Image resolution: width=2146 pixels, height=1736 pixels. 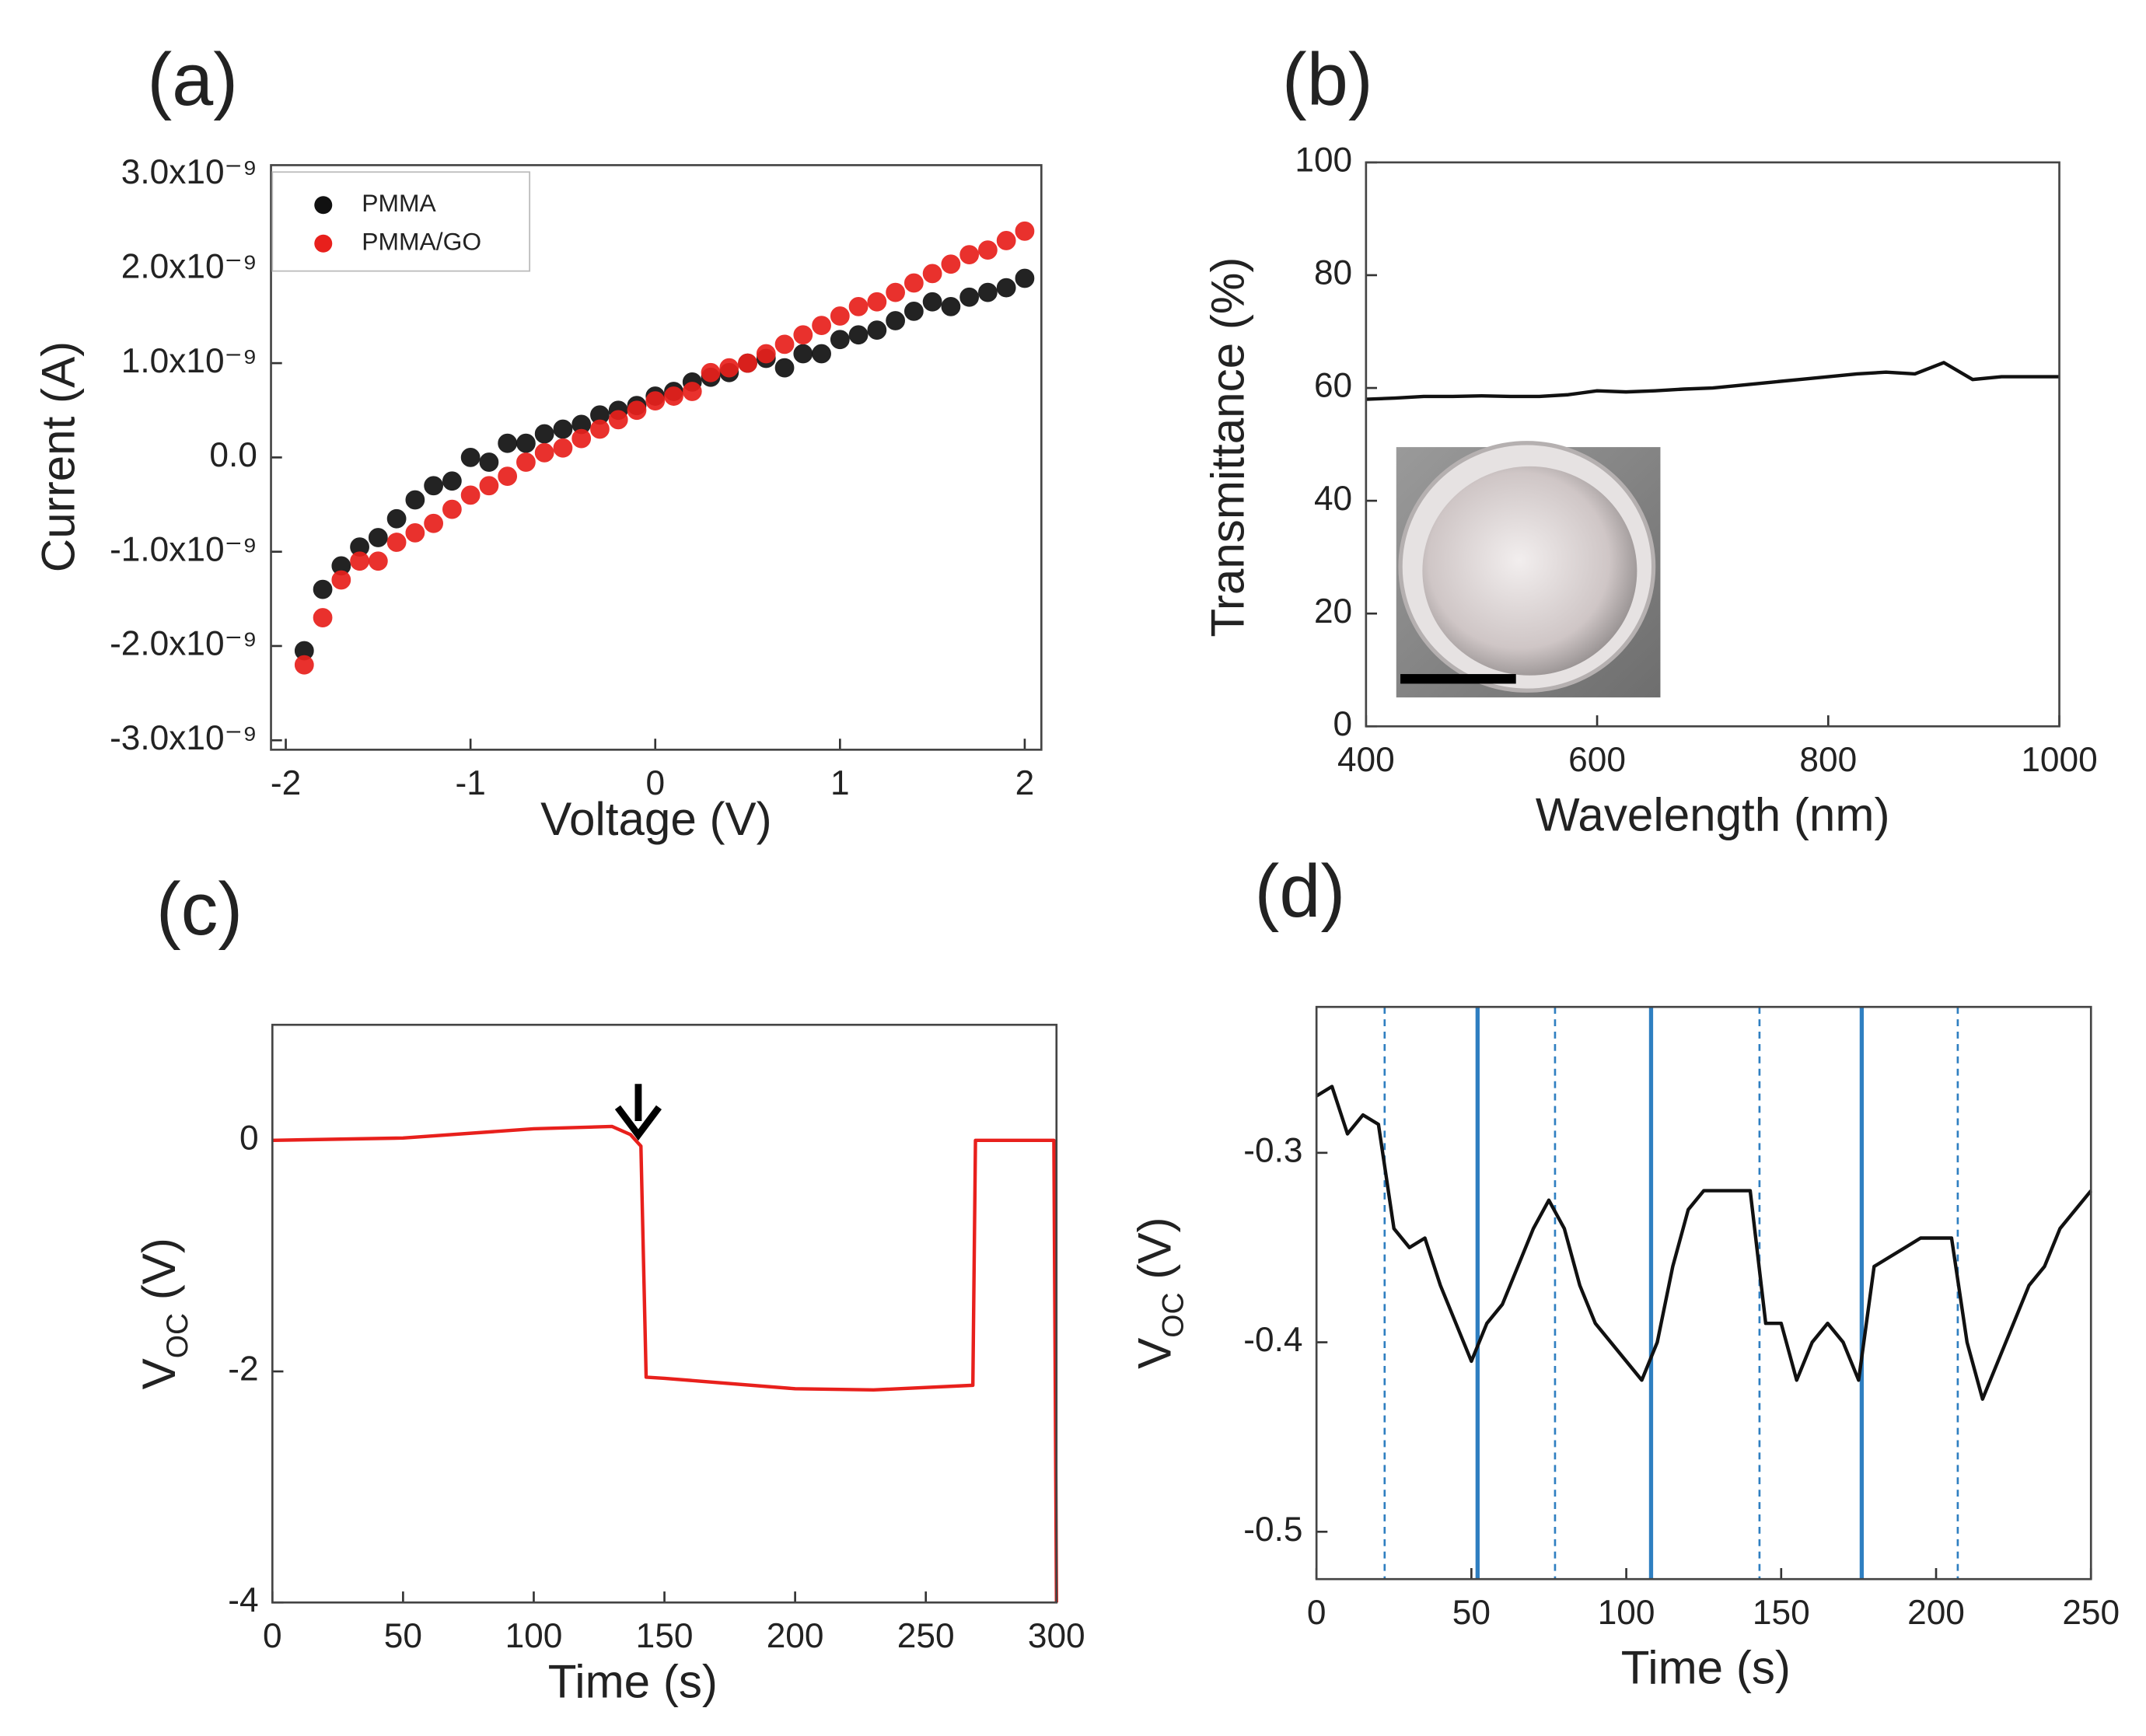 What do you see at coordinates (59, 456) in the screenshot?
I see `y-axis-label-part: Current (A)` at bounding box center [59, 456].